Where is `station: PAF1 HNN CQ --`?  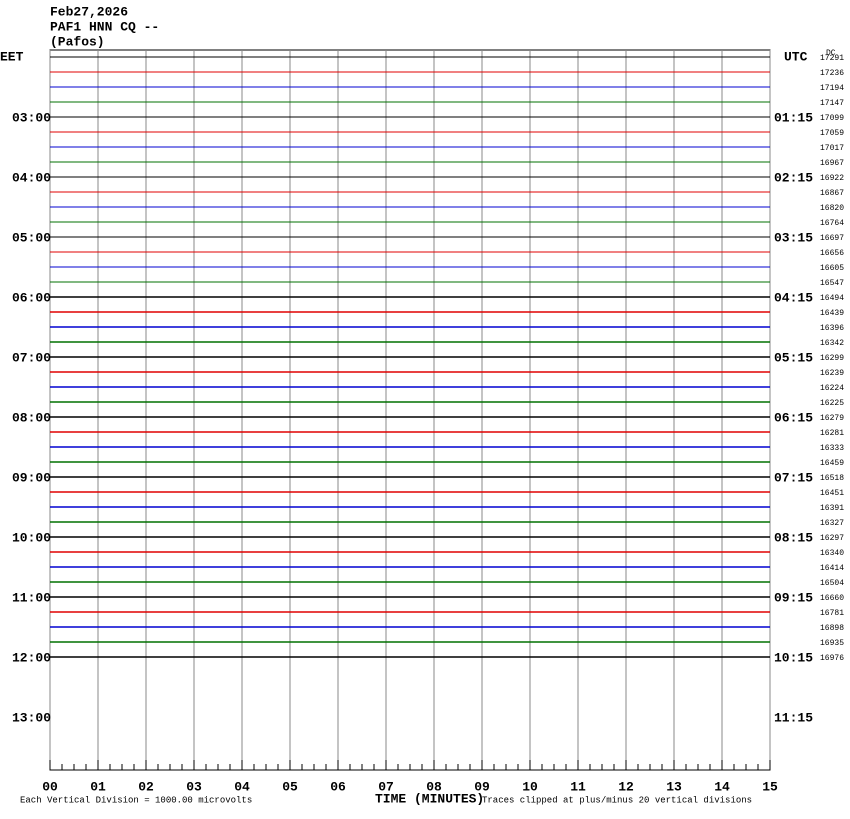
station: PAF1 HNN CQ -- is located at coordinates (104, 26).